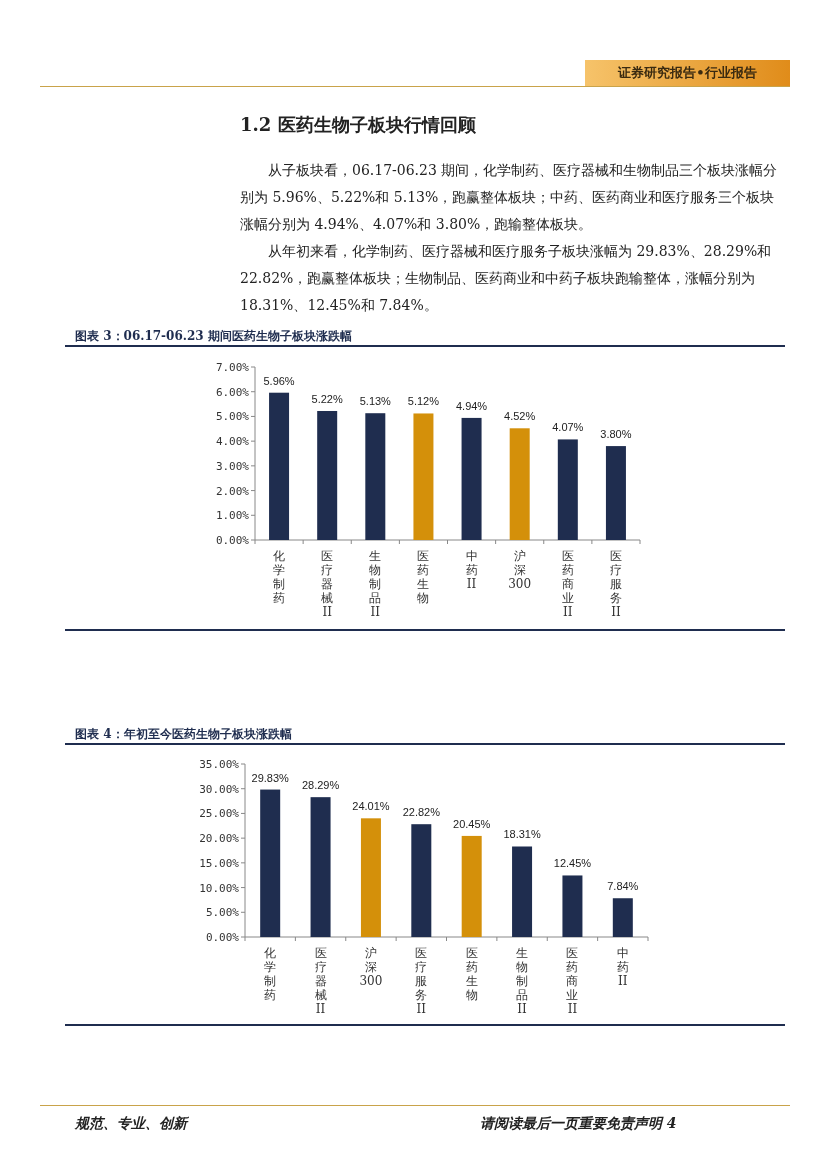 This screenshot has width=827, height=1169. Describe the element at coordinates (472, 823) in the screenshot. I see `data-label: 20.45%` at that location.